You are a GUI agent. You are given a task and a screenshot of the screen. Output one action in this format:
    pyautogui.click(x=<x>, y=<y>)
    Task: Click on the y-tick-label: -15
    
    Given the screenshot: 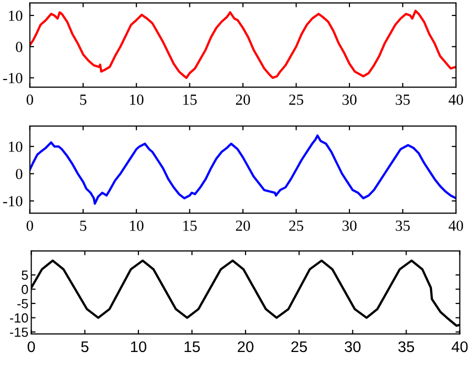 What is the action you would take?
    pyautogui.click(x=19, y=332)
    